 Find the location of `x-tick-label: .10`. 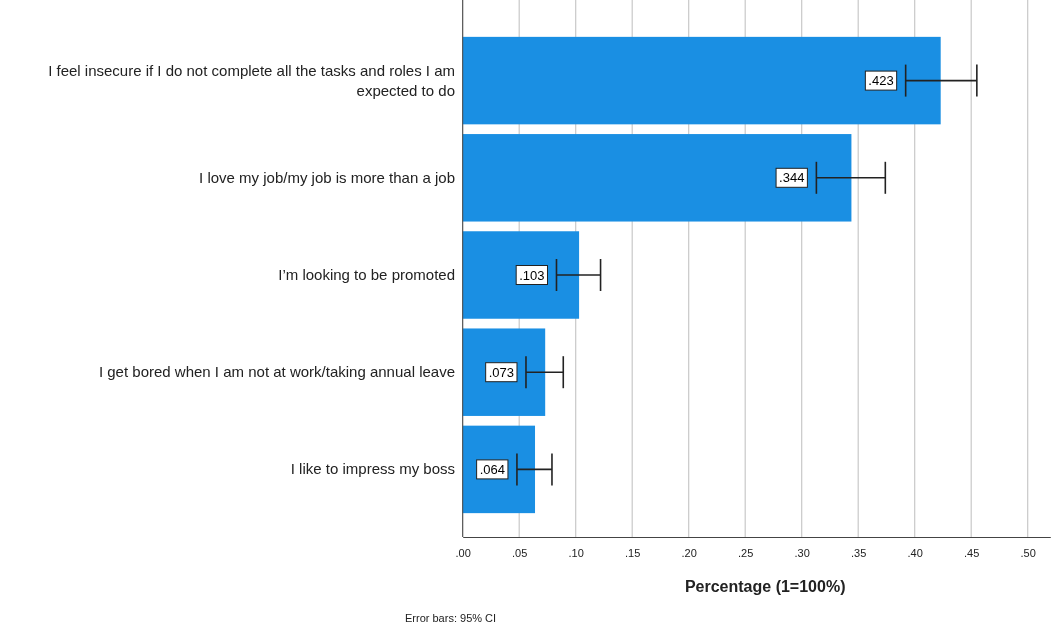

x-tick-label: .10 is located at coordinates (576, 552).